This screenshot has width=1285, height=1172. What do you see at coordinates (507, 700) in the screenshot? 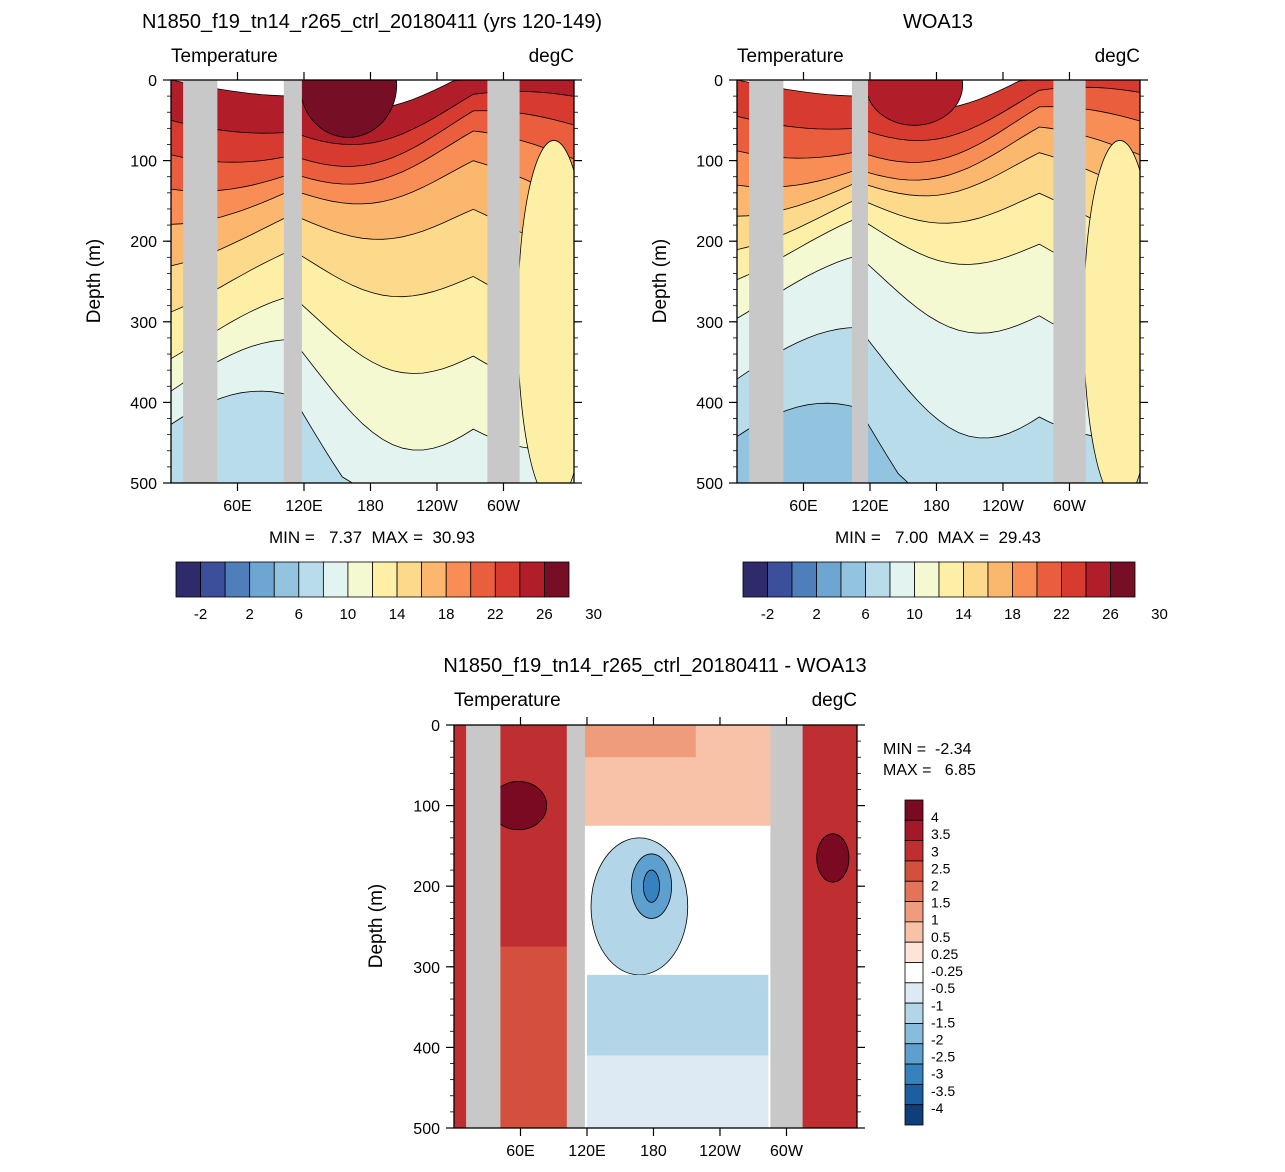
I see `variable-label: Temperature` at bounding box center [507, 700].